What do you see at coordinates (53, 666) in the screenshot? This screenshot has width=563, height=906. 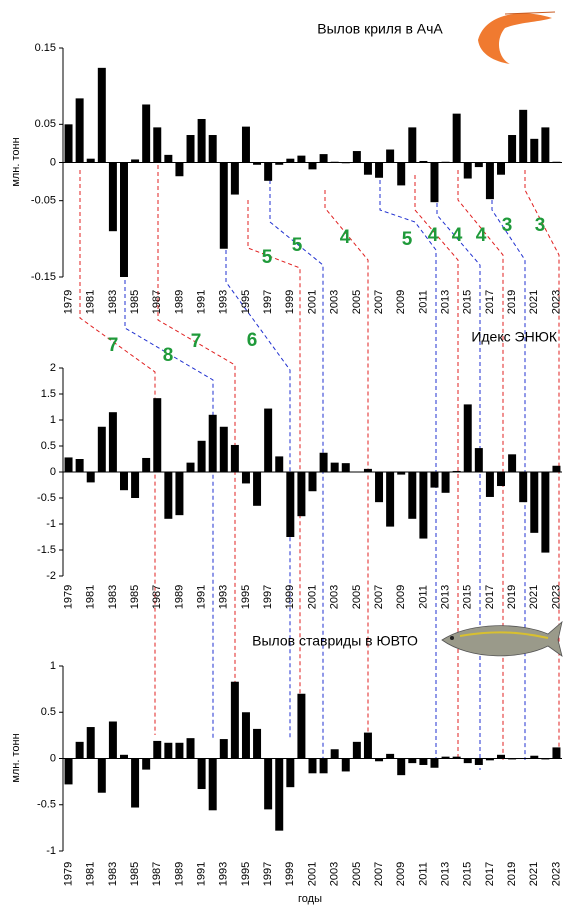 I see `y-tick-label: 1` at bounding box center [53, 666].